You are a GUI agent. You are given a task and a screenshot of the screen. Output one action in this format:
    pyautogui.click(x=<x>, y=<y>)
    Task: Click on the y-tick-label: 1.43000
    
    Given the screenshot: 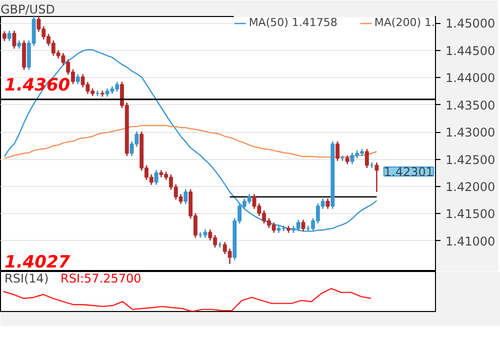 What is the action you would take?
    pyautogui.click(x=471, y=133)
    